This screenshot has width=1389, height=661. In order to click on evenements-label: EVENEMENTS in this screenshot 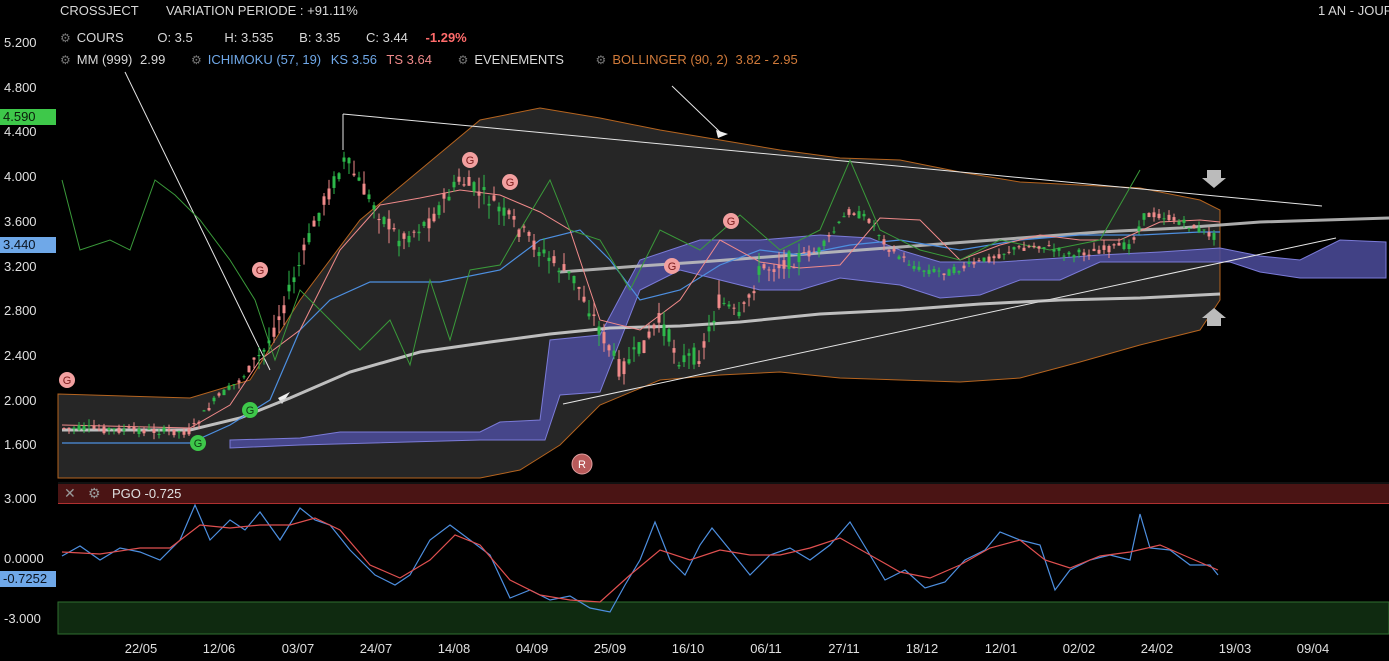, I will do `click(519, 59)`.